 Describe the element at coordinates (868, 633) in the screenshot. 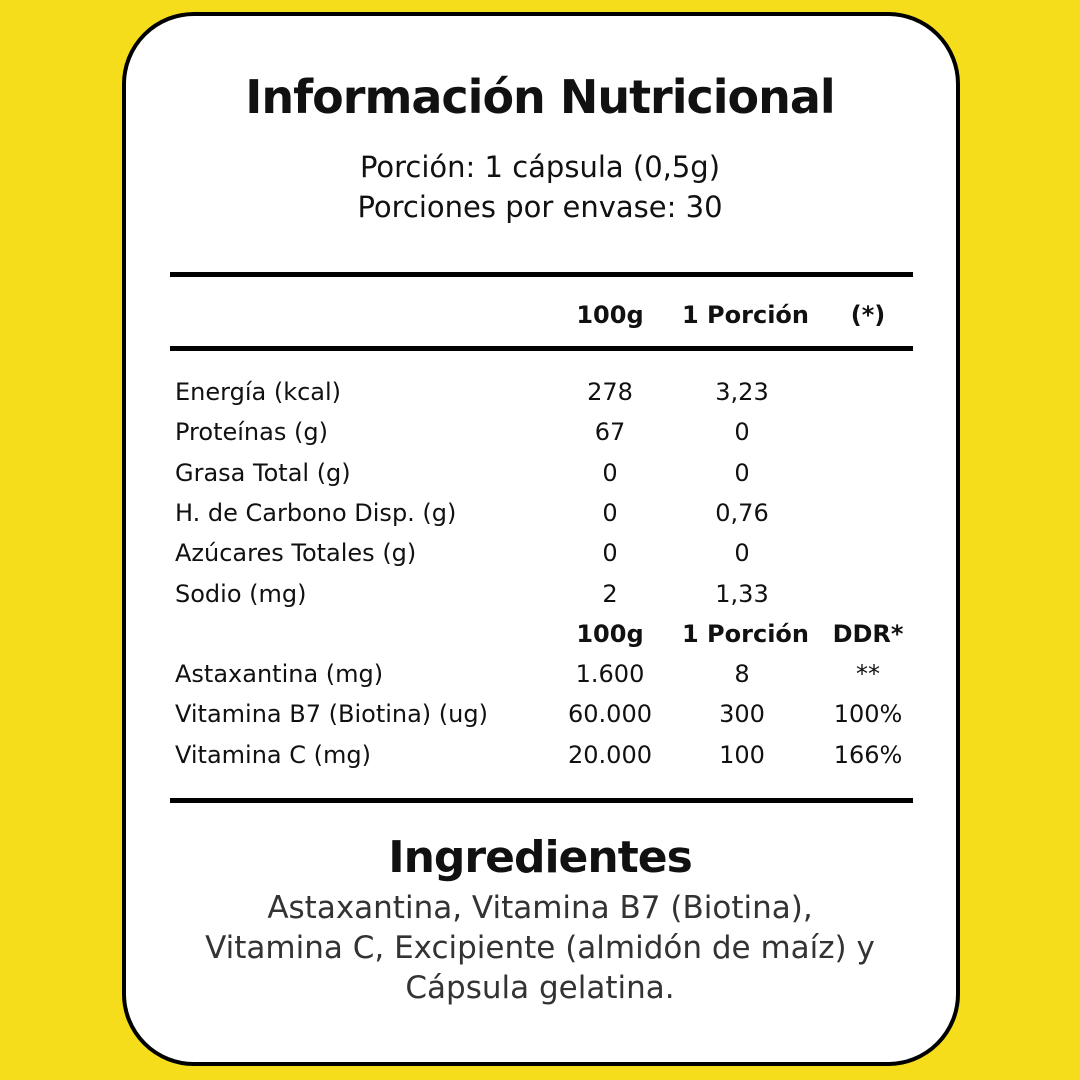

I see `row-value-c3: DDR*` at that location.